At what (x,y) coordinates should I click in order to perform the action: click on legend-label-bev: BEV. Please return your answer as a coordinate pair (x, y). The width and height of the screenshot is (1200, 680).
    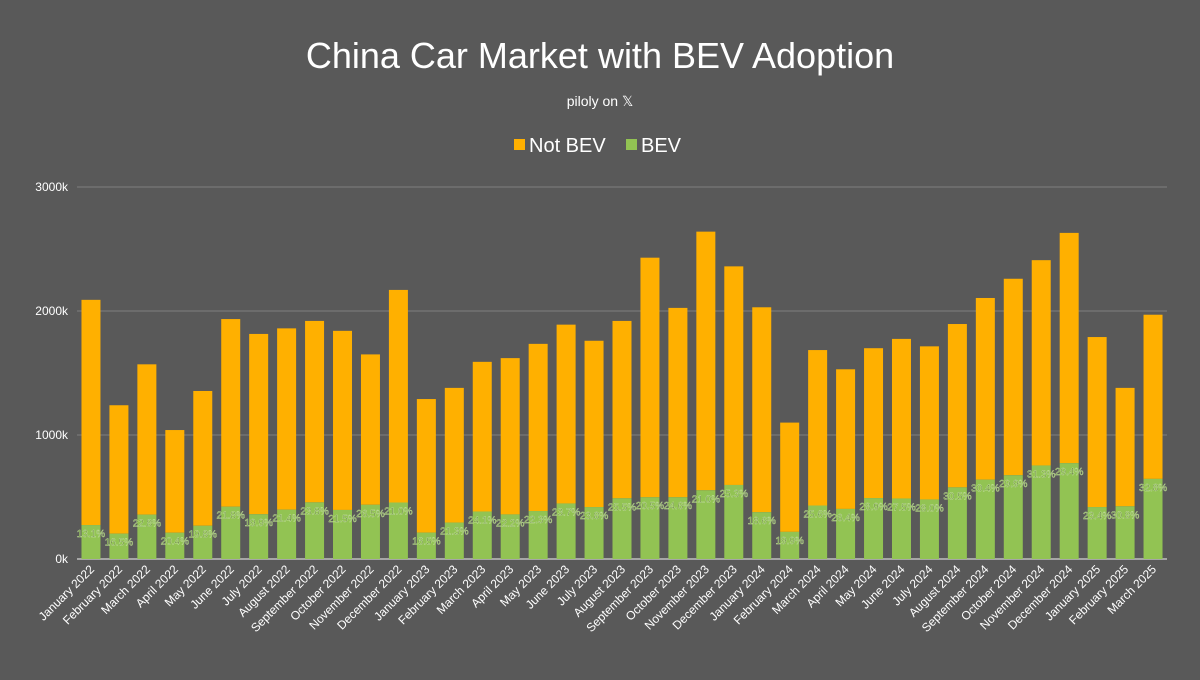
    Looking at the image, I should click on (661, 146).